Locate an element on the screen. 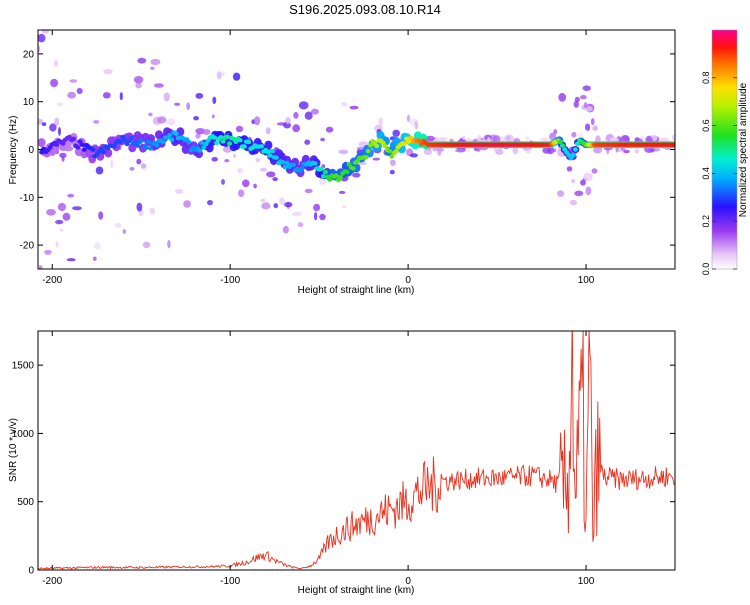 The image size is (750, 605). snr-x-tick-label: -100 is located at coordinates (230, 581).